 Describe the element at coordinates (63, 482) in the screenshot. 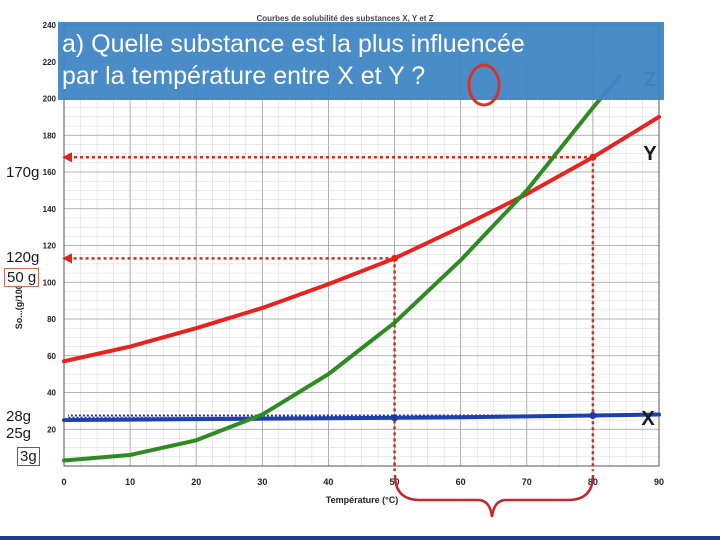

I see `x-tick-label: 0` at that location.